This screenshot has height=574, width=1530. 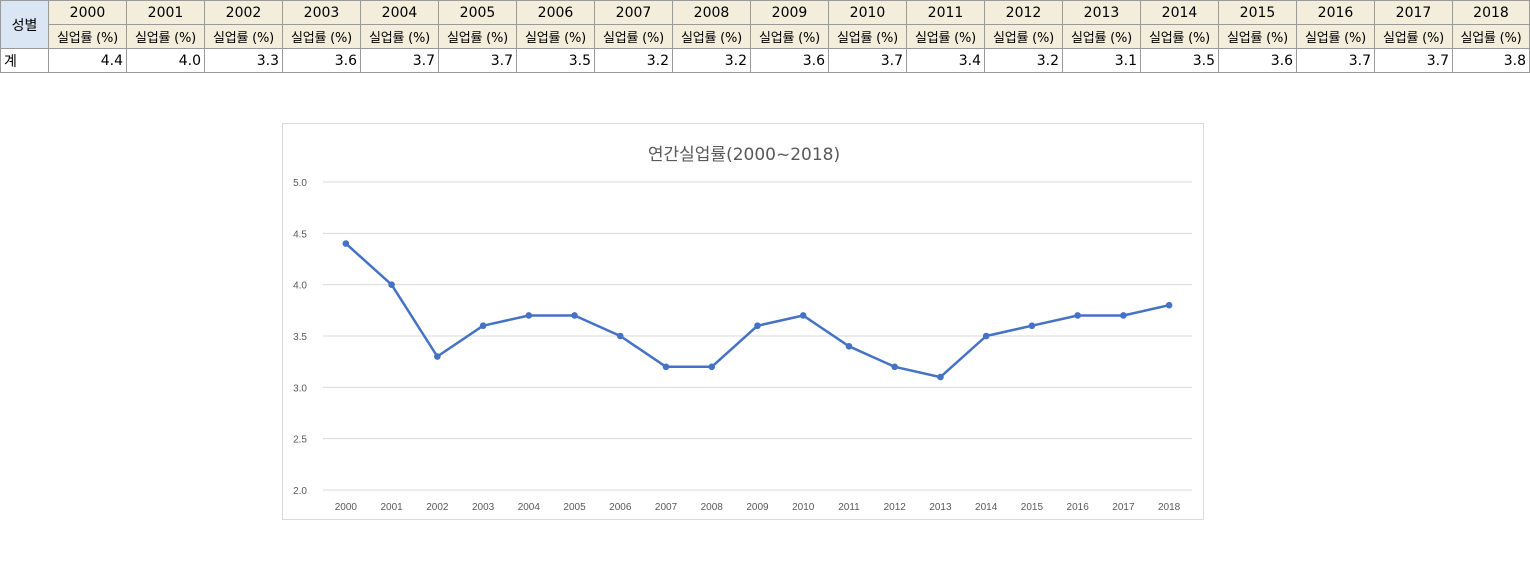 I want to click on chart-title: 연간실업률(2000~2018), so click(x=744, y=155).